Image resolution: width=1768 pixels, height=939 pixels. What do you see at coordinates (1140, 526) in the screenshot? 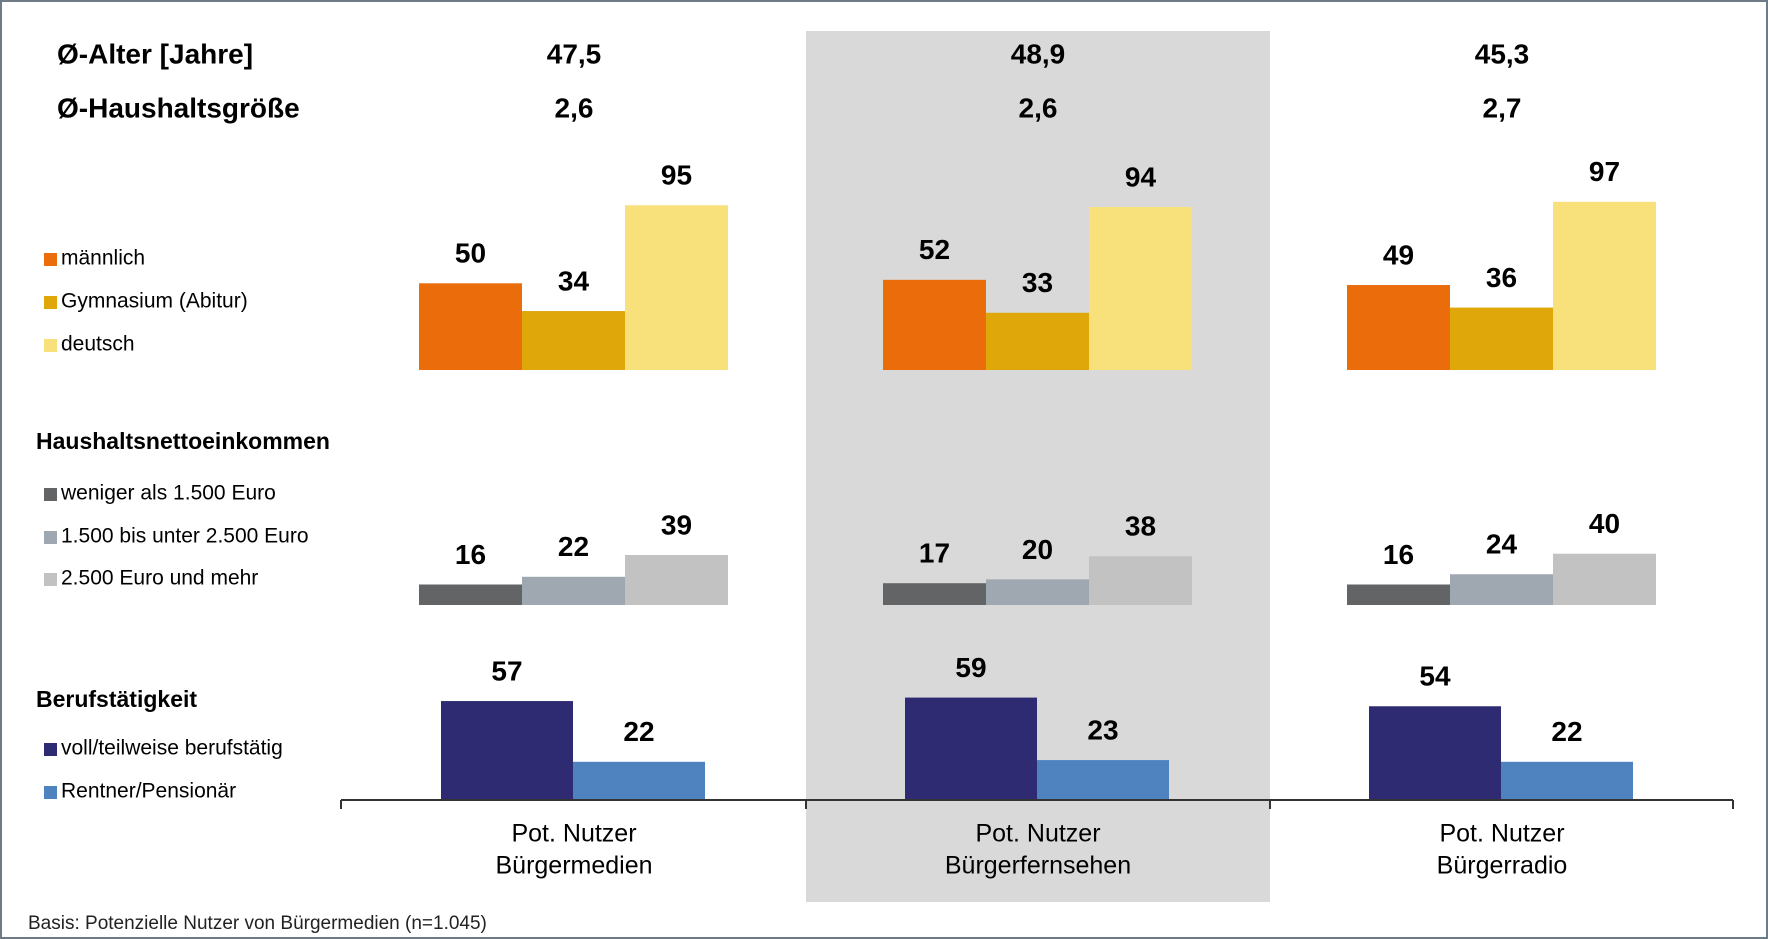
I see `data-label: 38` at bounding box center [1140, 526].